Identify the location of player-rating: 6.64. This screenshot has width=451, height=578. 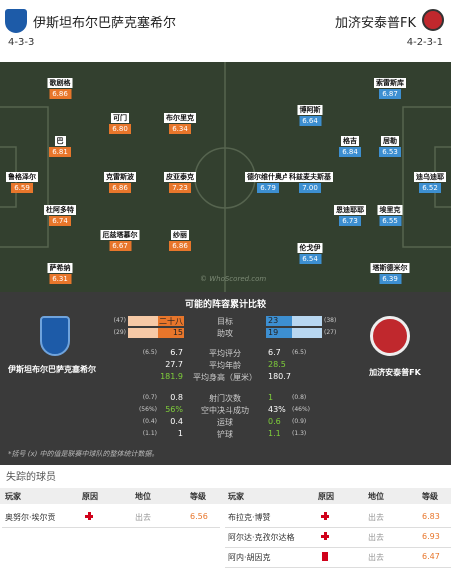
(310, 121).